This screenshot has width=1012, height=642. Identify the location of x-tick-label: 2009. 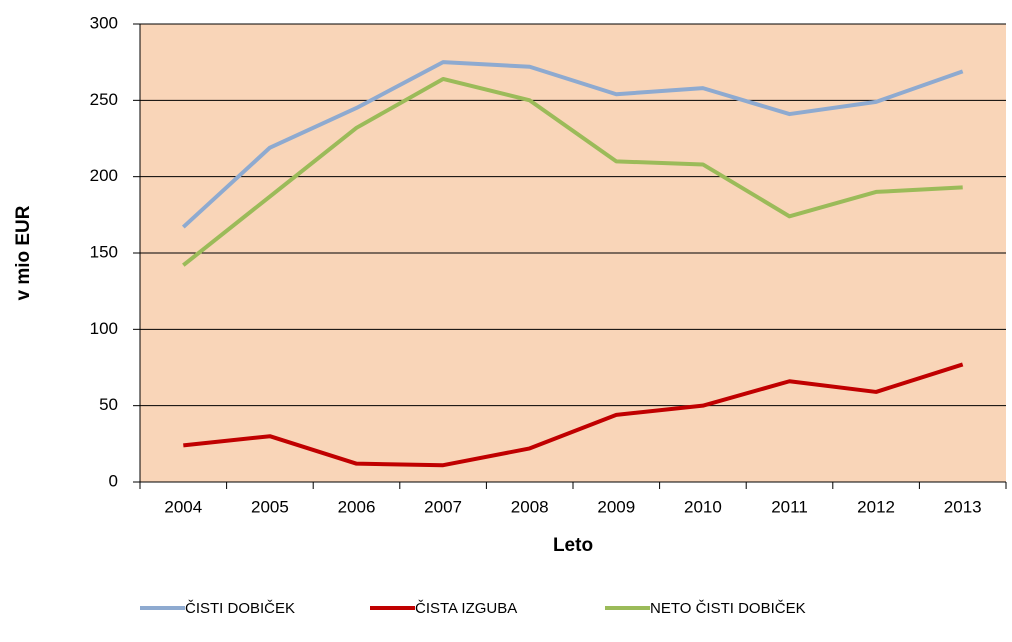
(616, 506).